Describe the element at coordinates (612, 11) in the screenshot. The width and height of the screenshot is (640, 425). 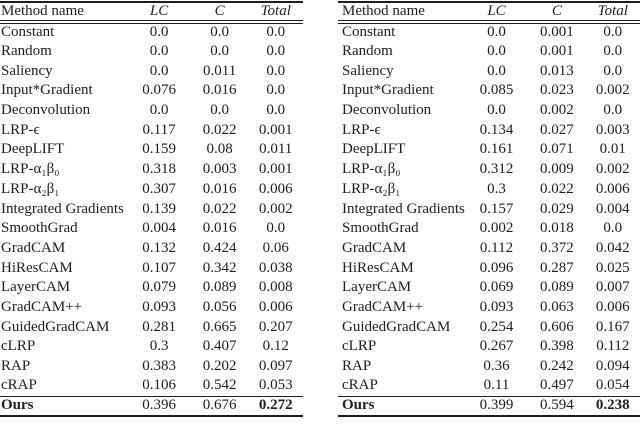
I see `total-metric-label: Total` at that location.